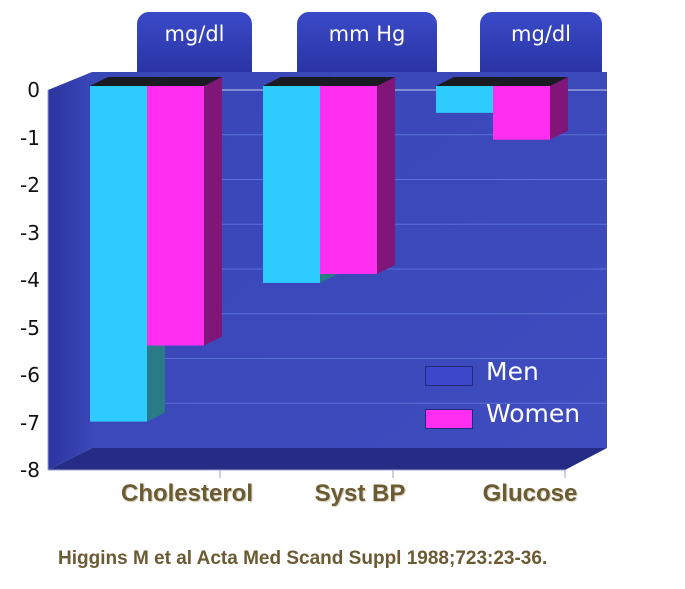 Image resolution: width=685 pixels, height=589 pixels. I want to click on y-tick-label: 0, so click(33, 90).